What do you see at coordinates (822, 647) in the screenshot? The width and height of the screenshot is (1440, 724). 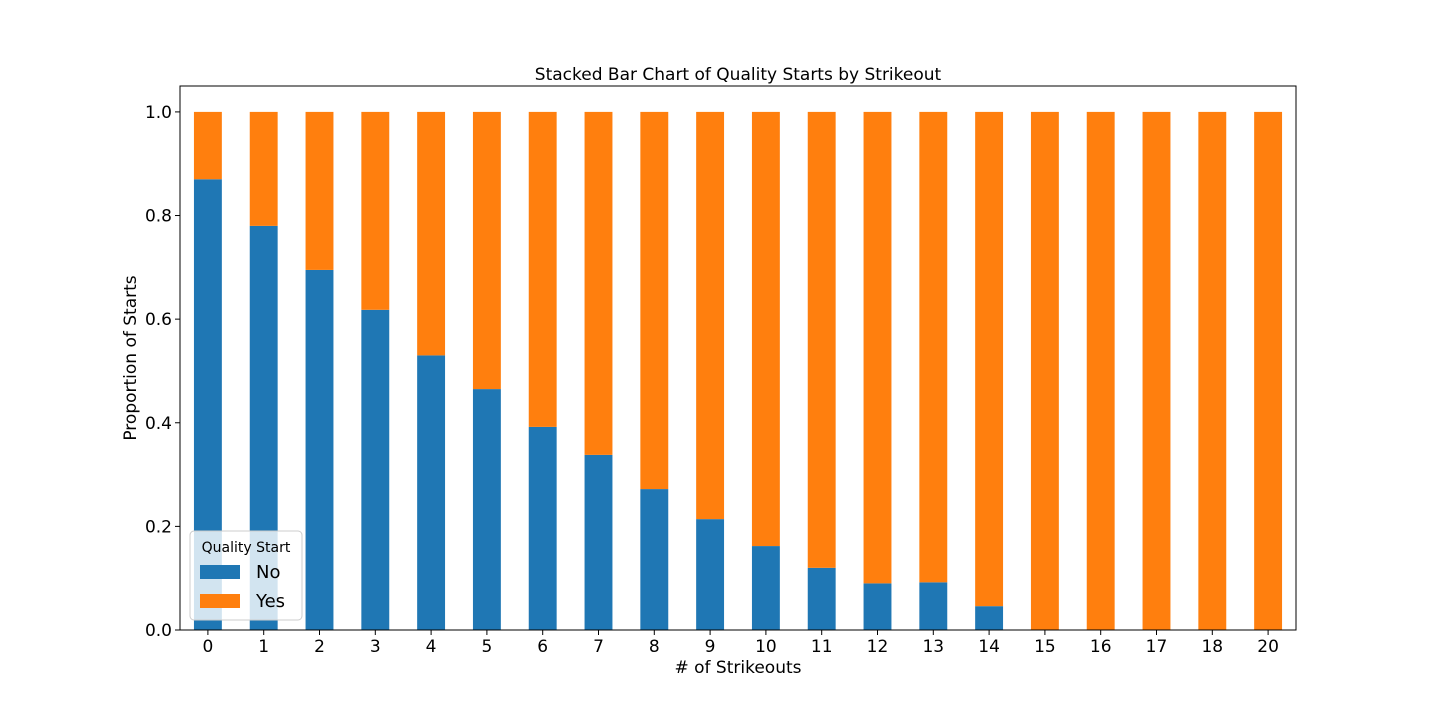 I see `x-tick-label: 11` at bounding box center [822, 647].